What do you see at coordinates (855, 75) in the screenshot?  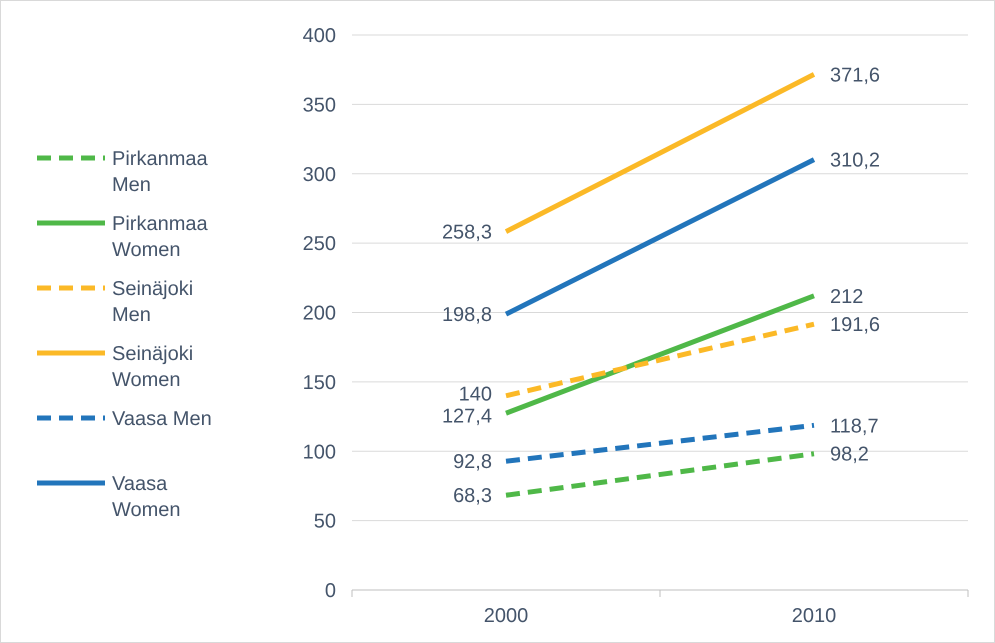 I see `data-label: 371,6` at bounding box center [855, 75].